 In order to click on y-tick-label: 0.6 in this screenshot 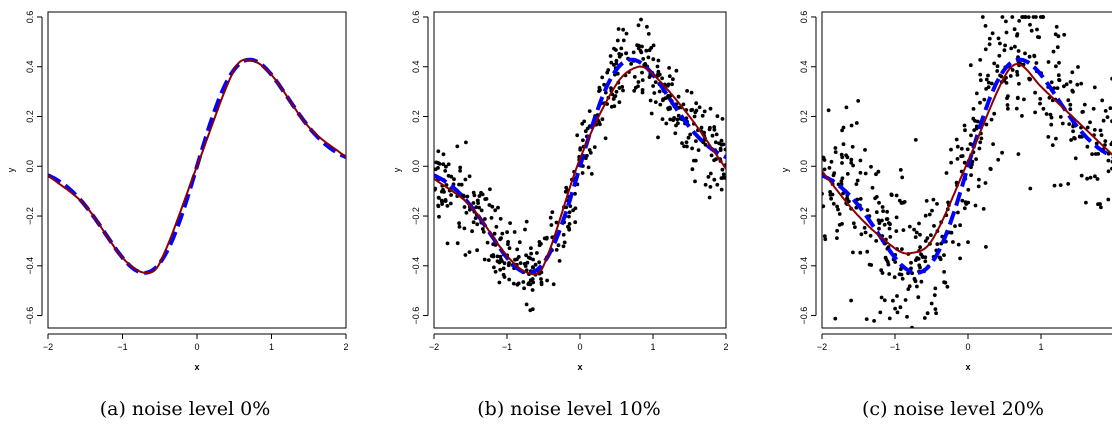, I will do `click(804, 17)`.